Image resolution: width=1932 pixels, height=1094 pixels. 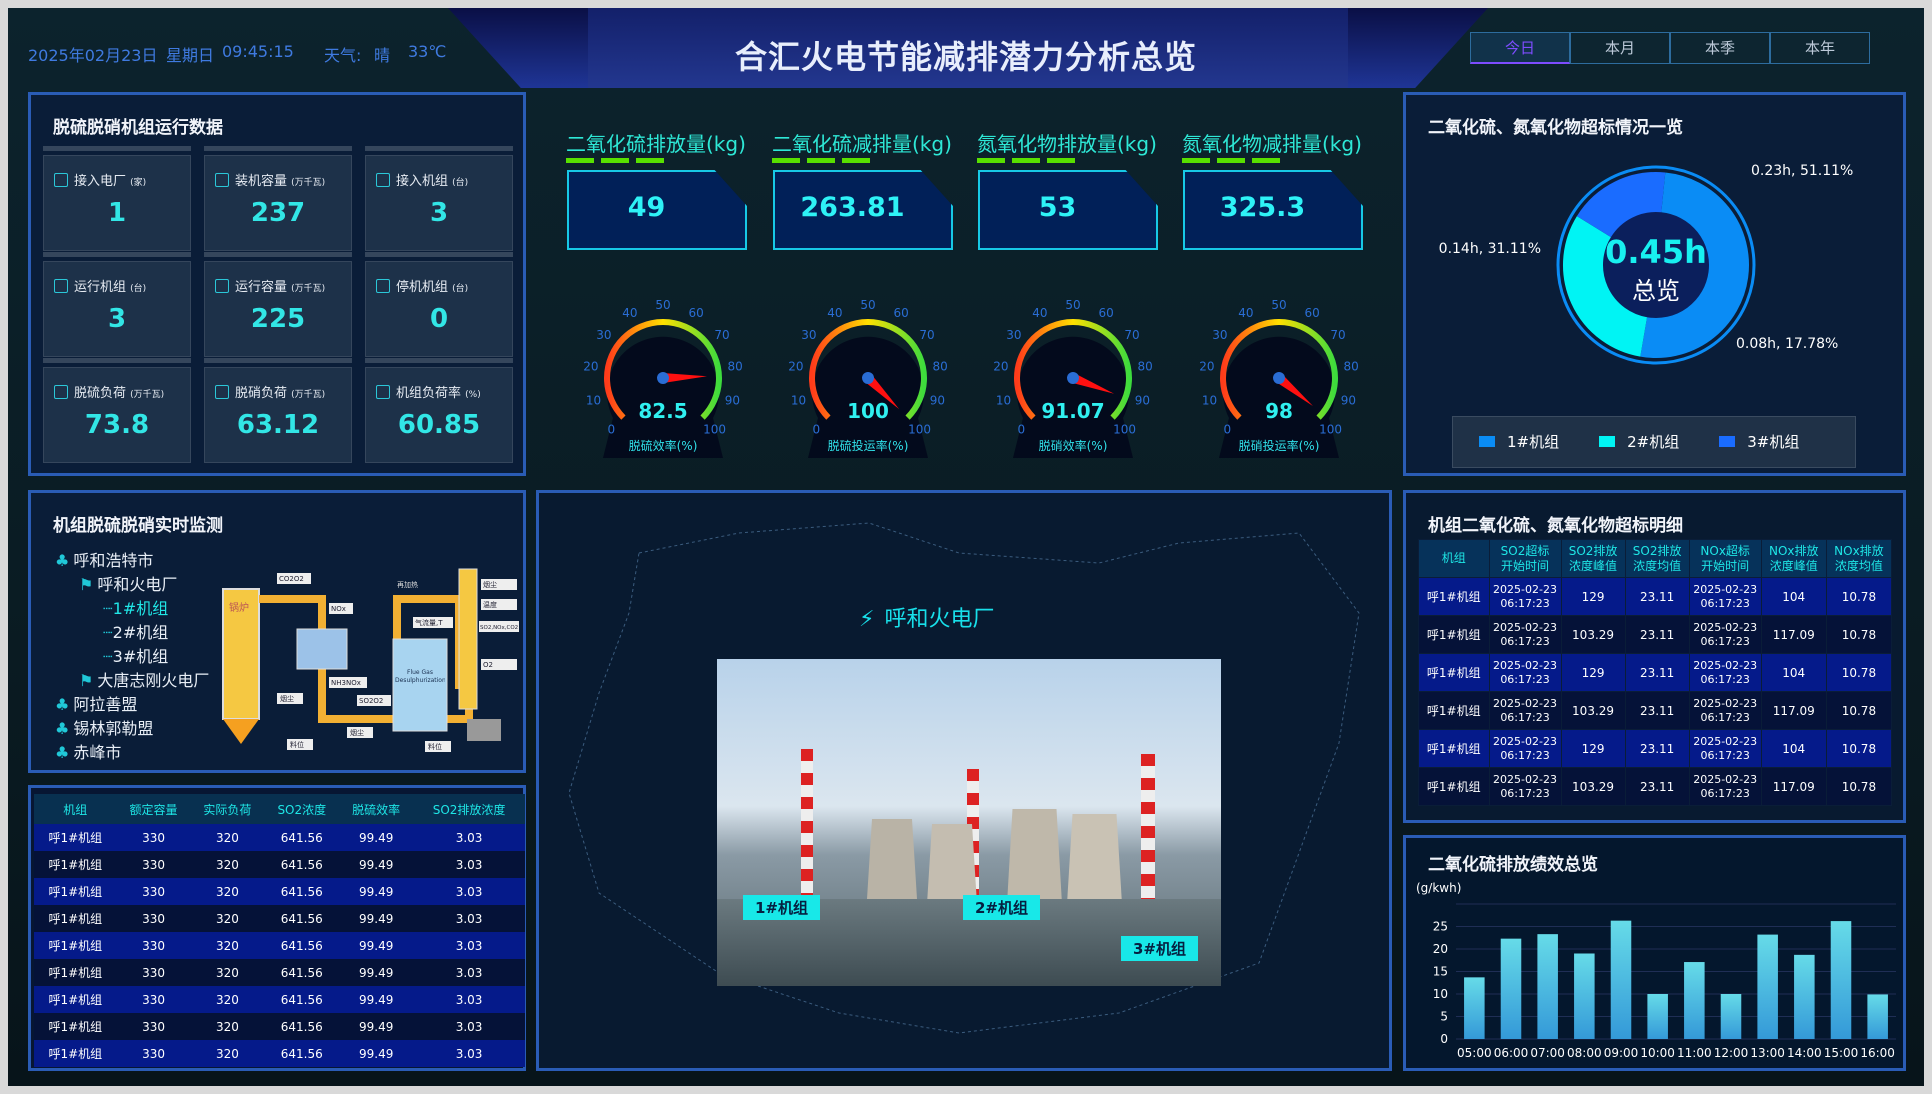 I want to click on legend-label: 2#机组, so click(x=1653, y=442).